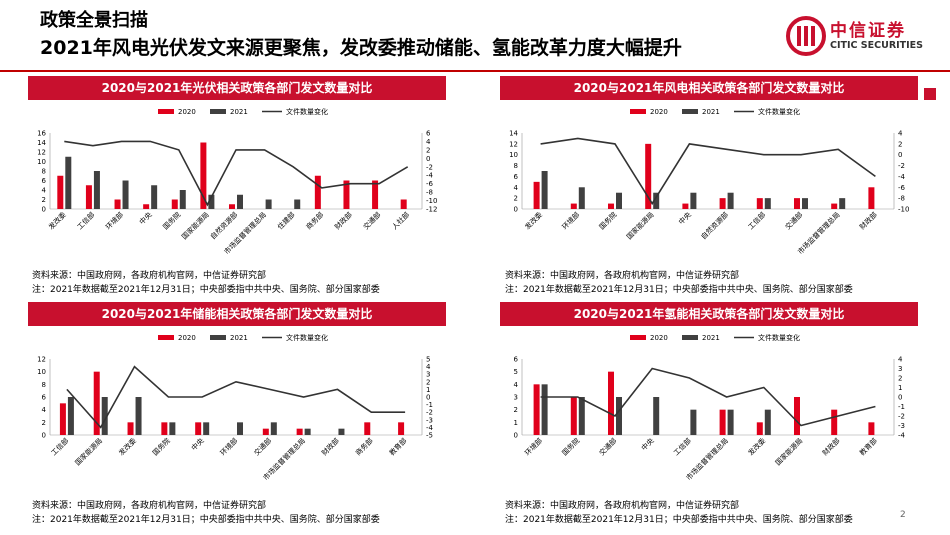  Describe the element at coordinates (237, 314) in the screenshot. I see `chart-title: 2020与2021年储能相关政策各部门发文数量对比` at that location.